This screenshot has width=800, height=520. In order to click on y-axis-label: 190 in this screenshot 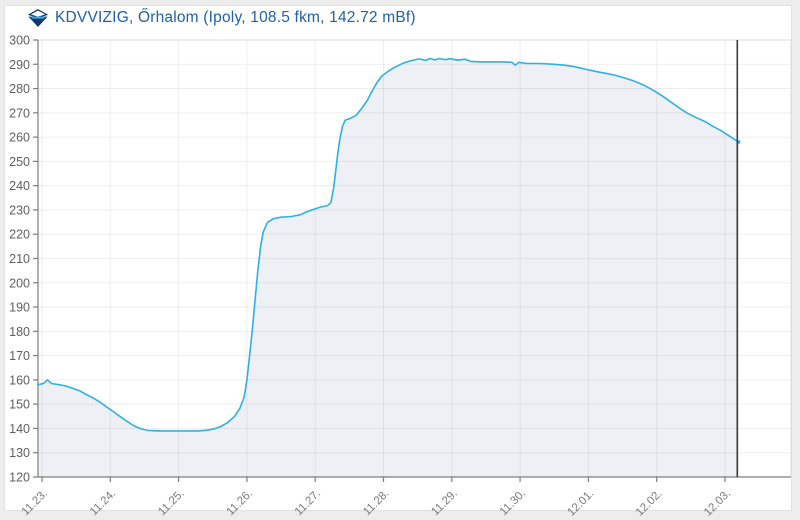, I will do `click(19, 308)`.